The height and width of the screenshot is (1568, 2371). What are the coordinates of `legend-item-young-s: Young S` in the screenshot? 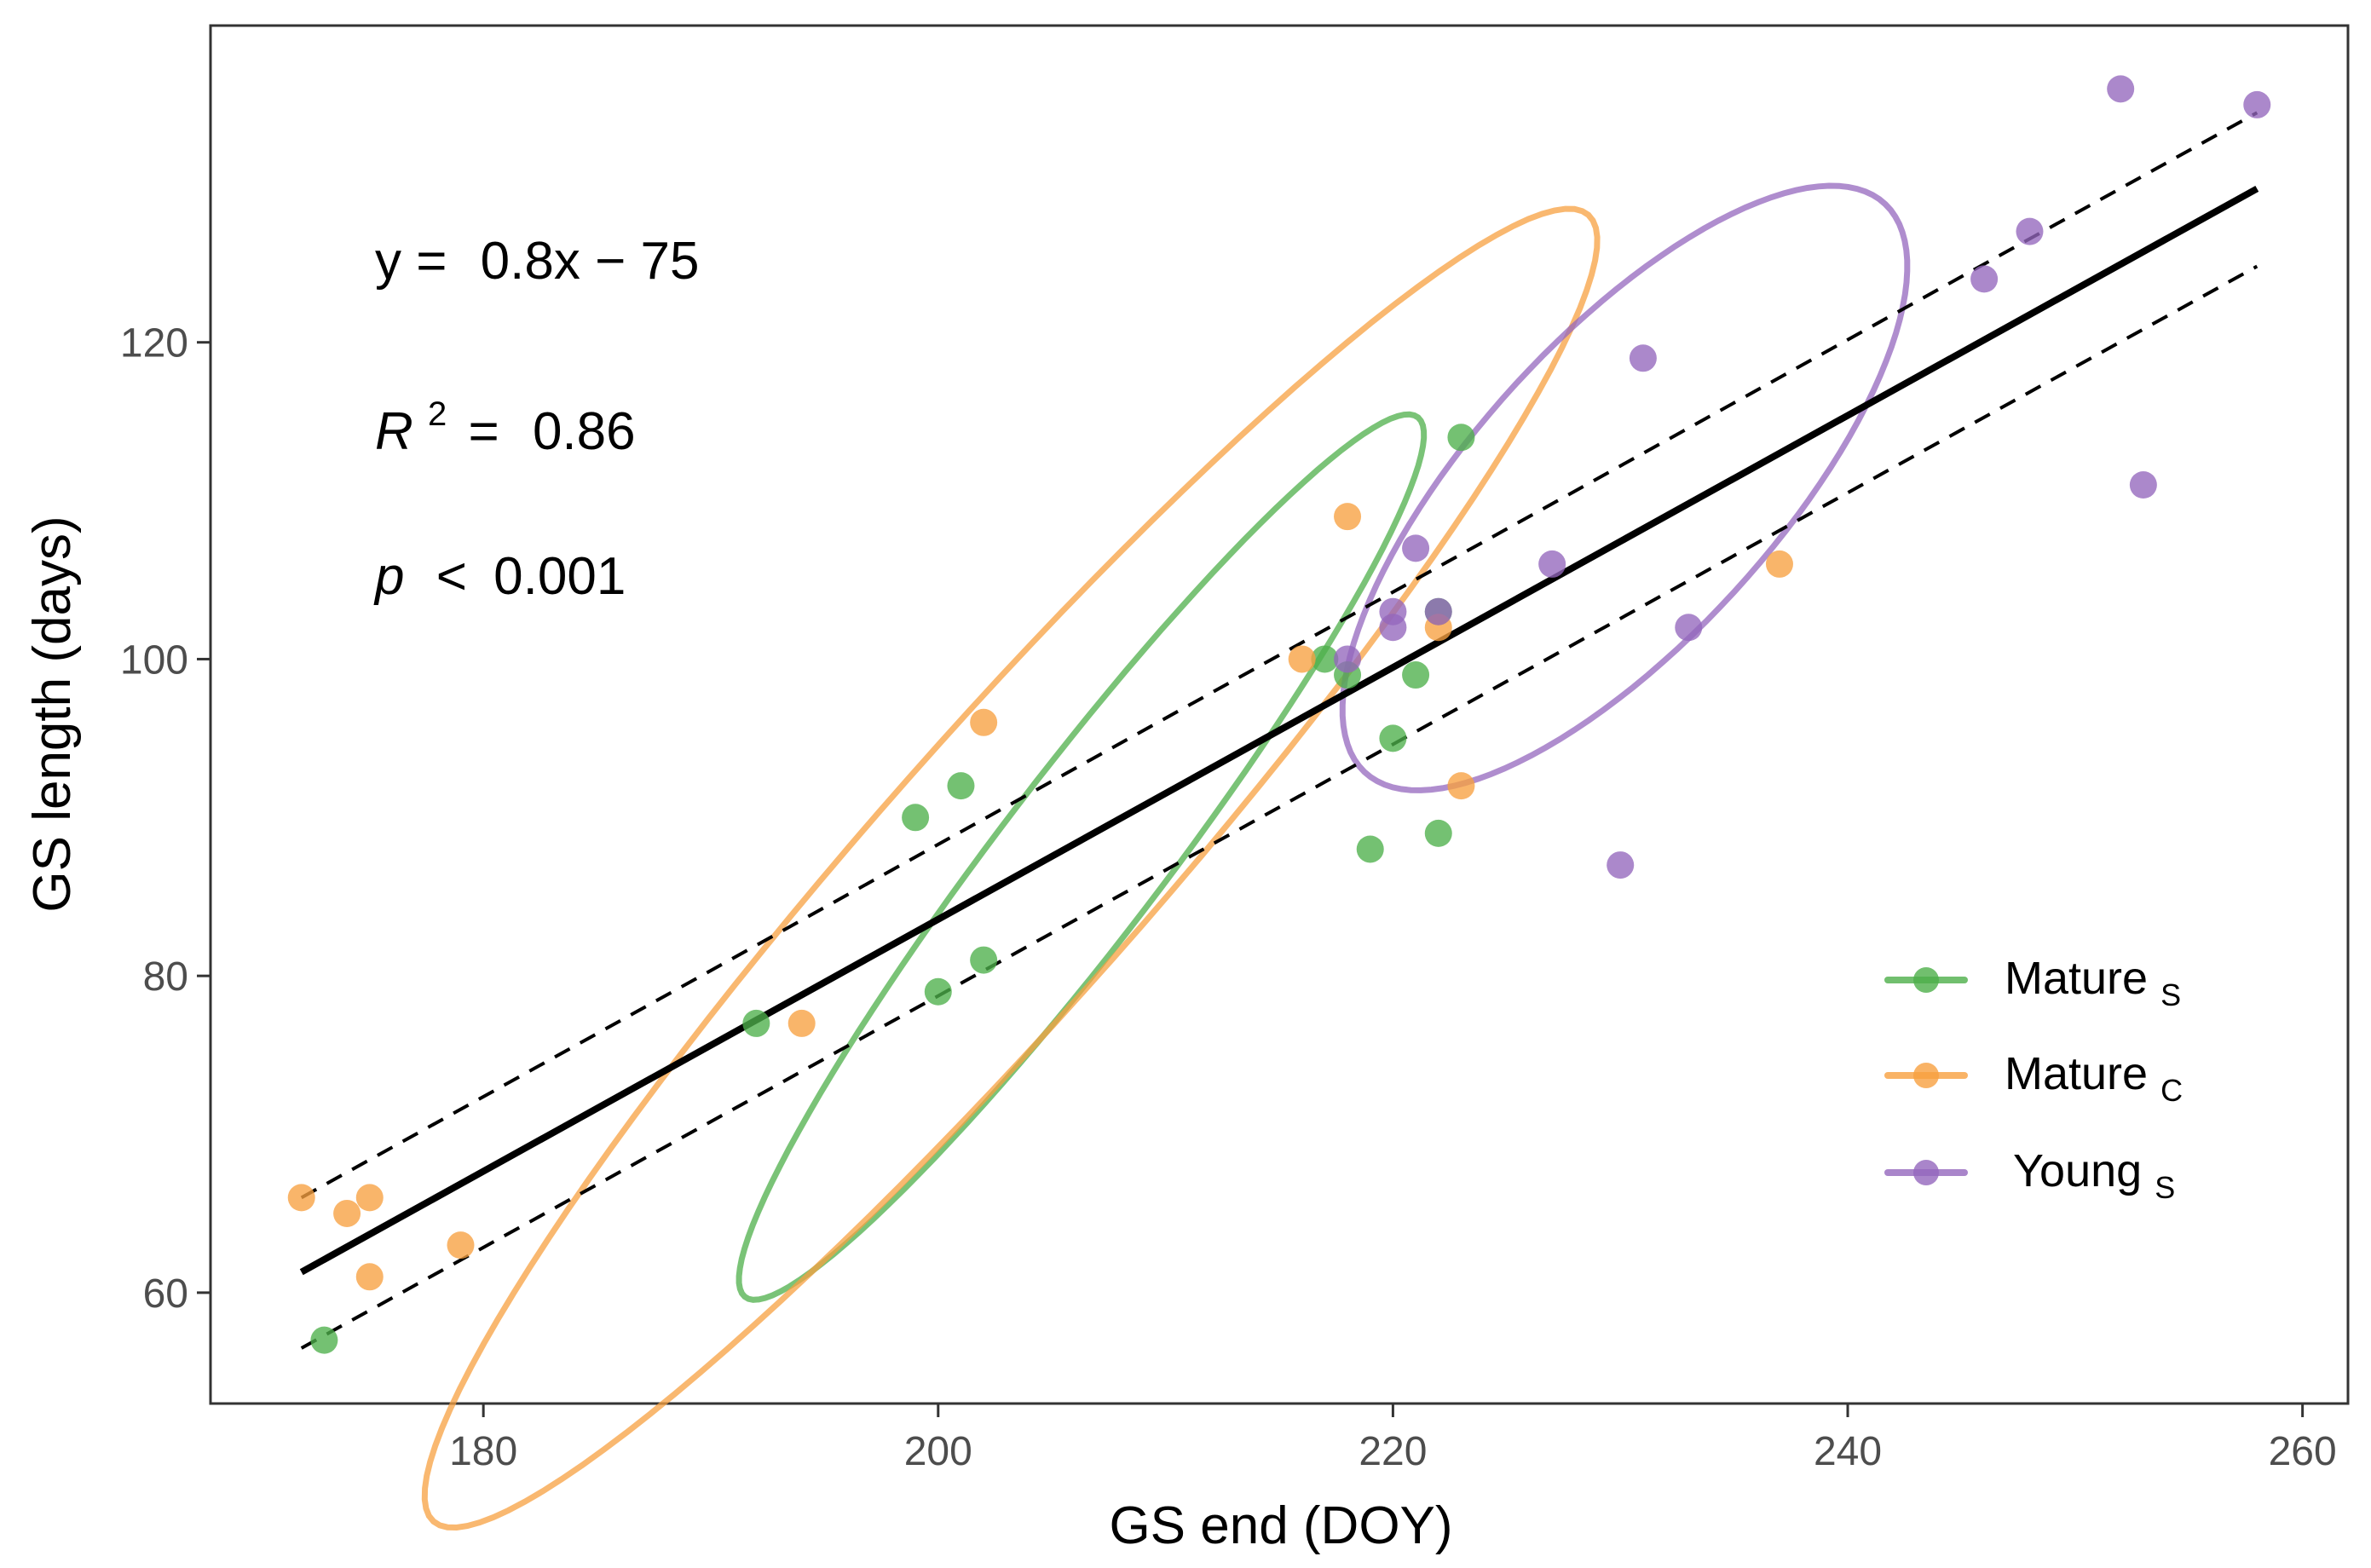 It's located at (2029, 1175).